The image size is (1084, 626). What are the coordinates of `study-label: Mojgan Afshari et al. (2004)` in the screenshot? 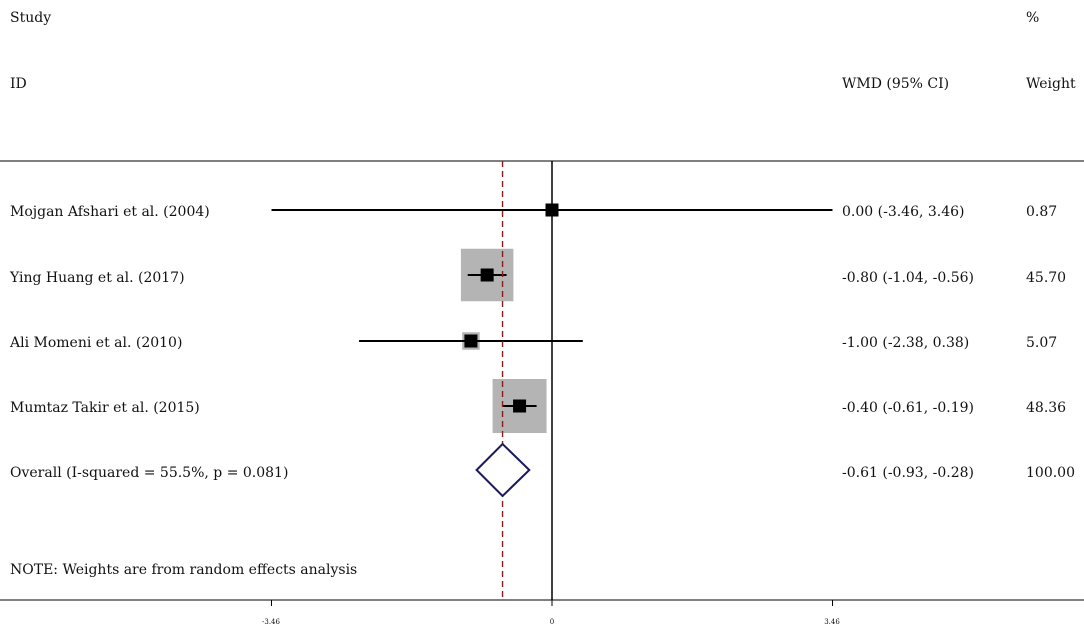 It's located at (110, 212).